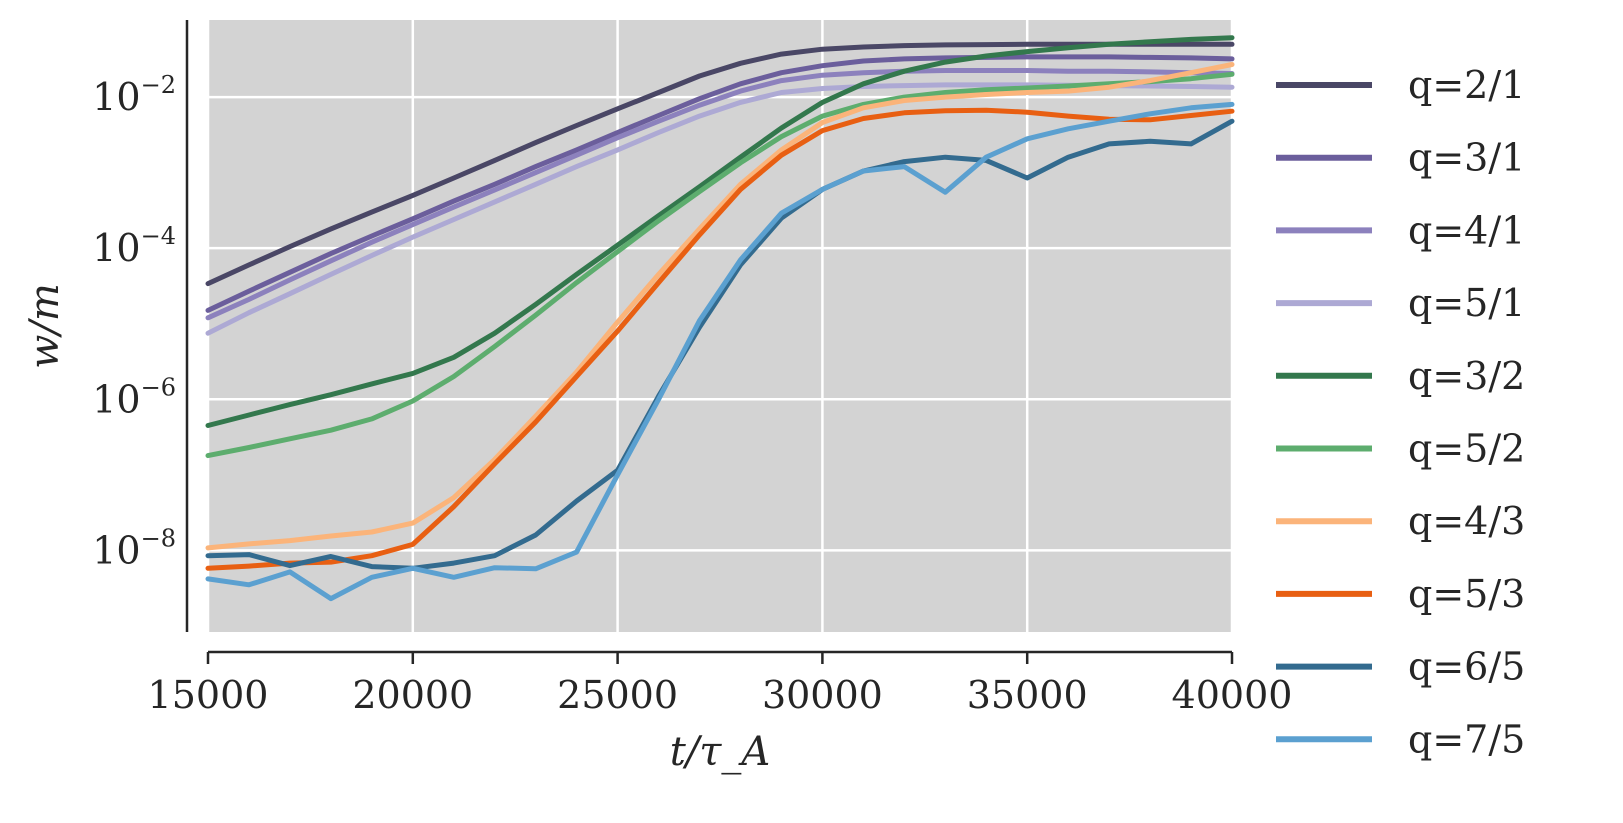 The width and height of the screenshot is (1623, 823). Describe the element at coordinates (1466, 521) in the screenshot. I see `legend-label: q=4/3` at that location.